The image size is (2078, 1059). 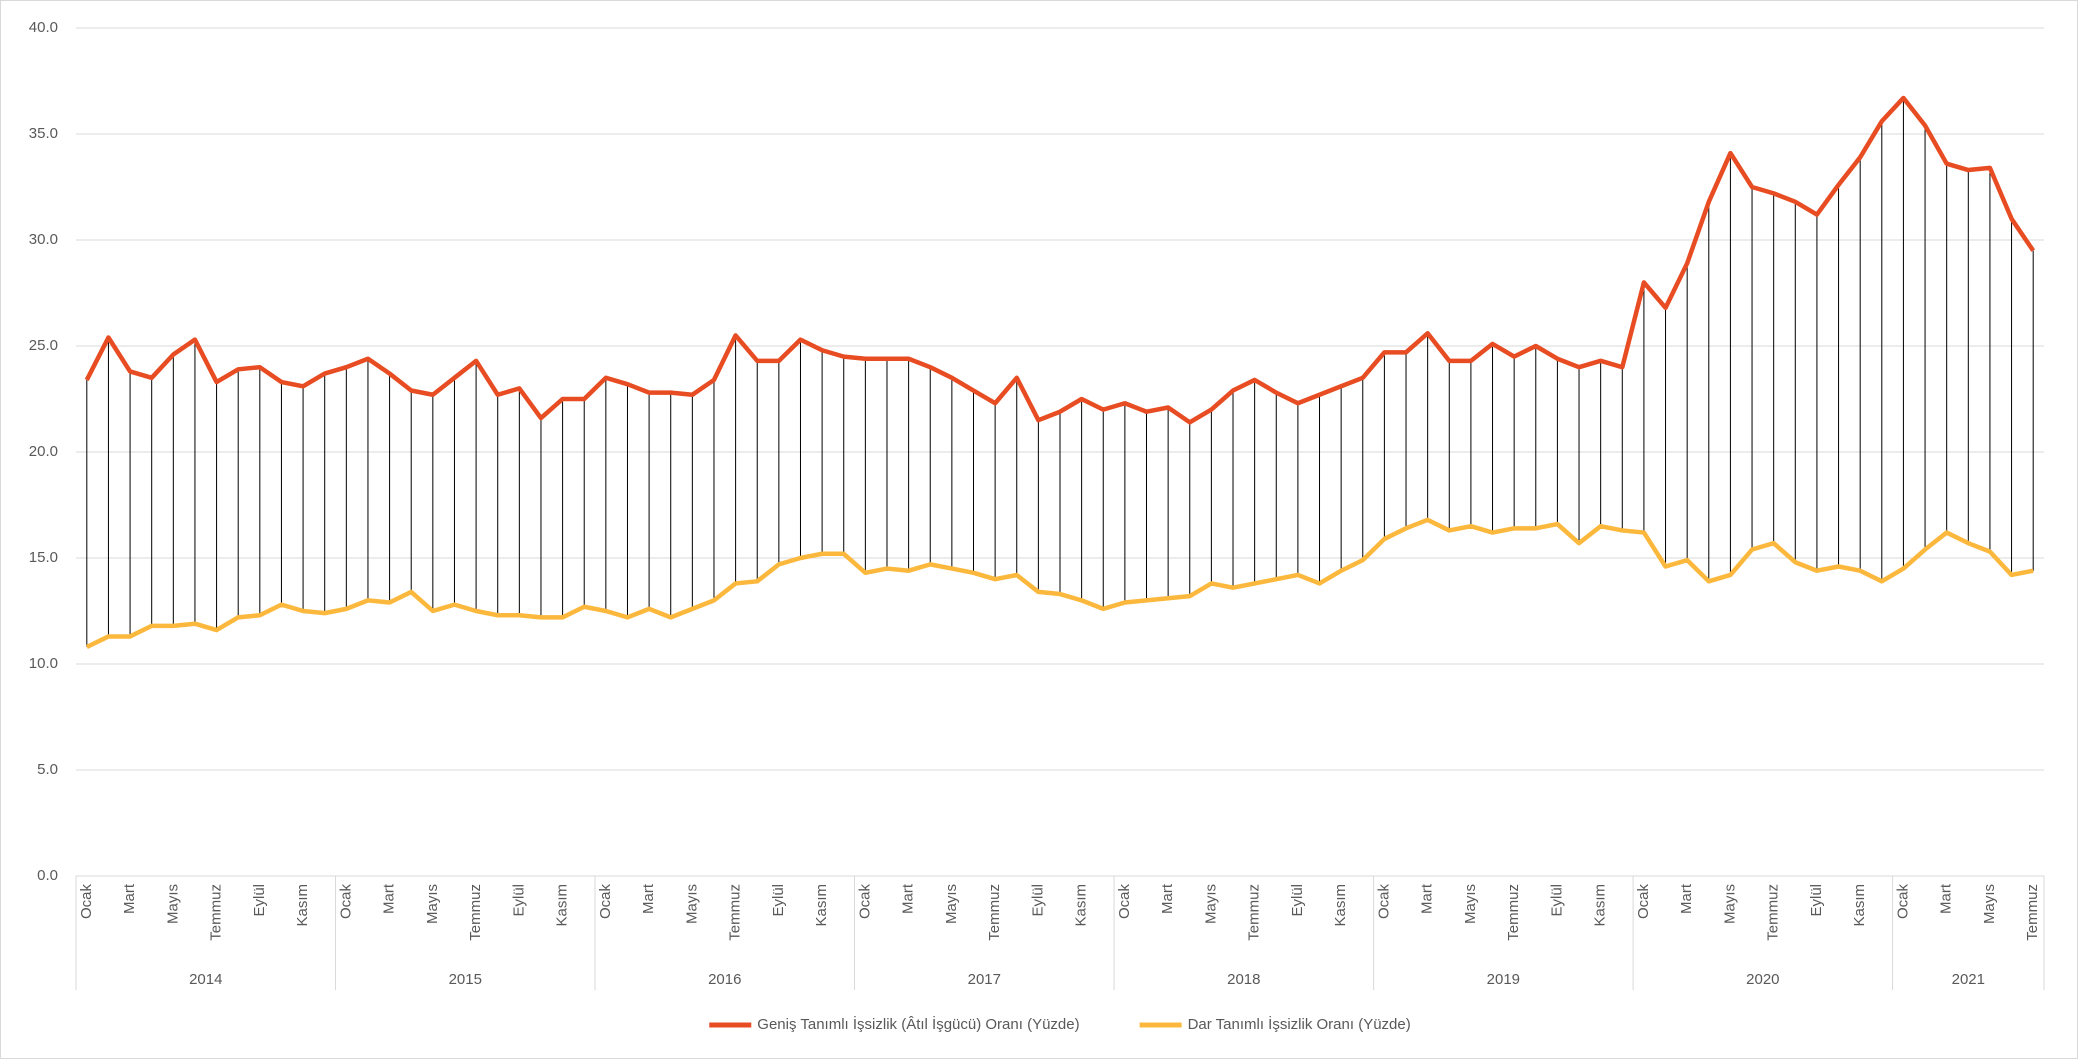 What do you see at coordinates (43, 27) in the screenshot?
I see `y-tick-label: 40.0` at bounding box center [43, 27].